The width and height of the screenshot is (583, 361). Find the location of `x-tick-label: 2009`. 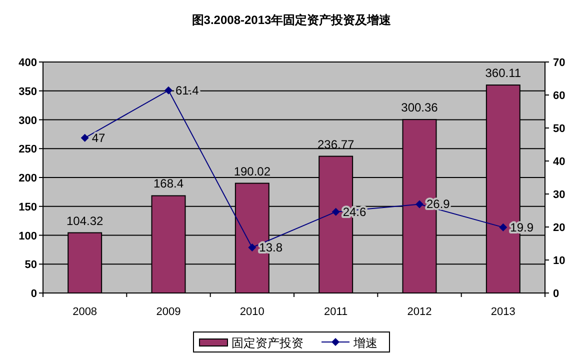

x-tick-label: 2009 is located at coordinates (168, 312).